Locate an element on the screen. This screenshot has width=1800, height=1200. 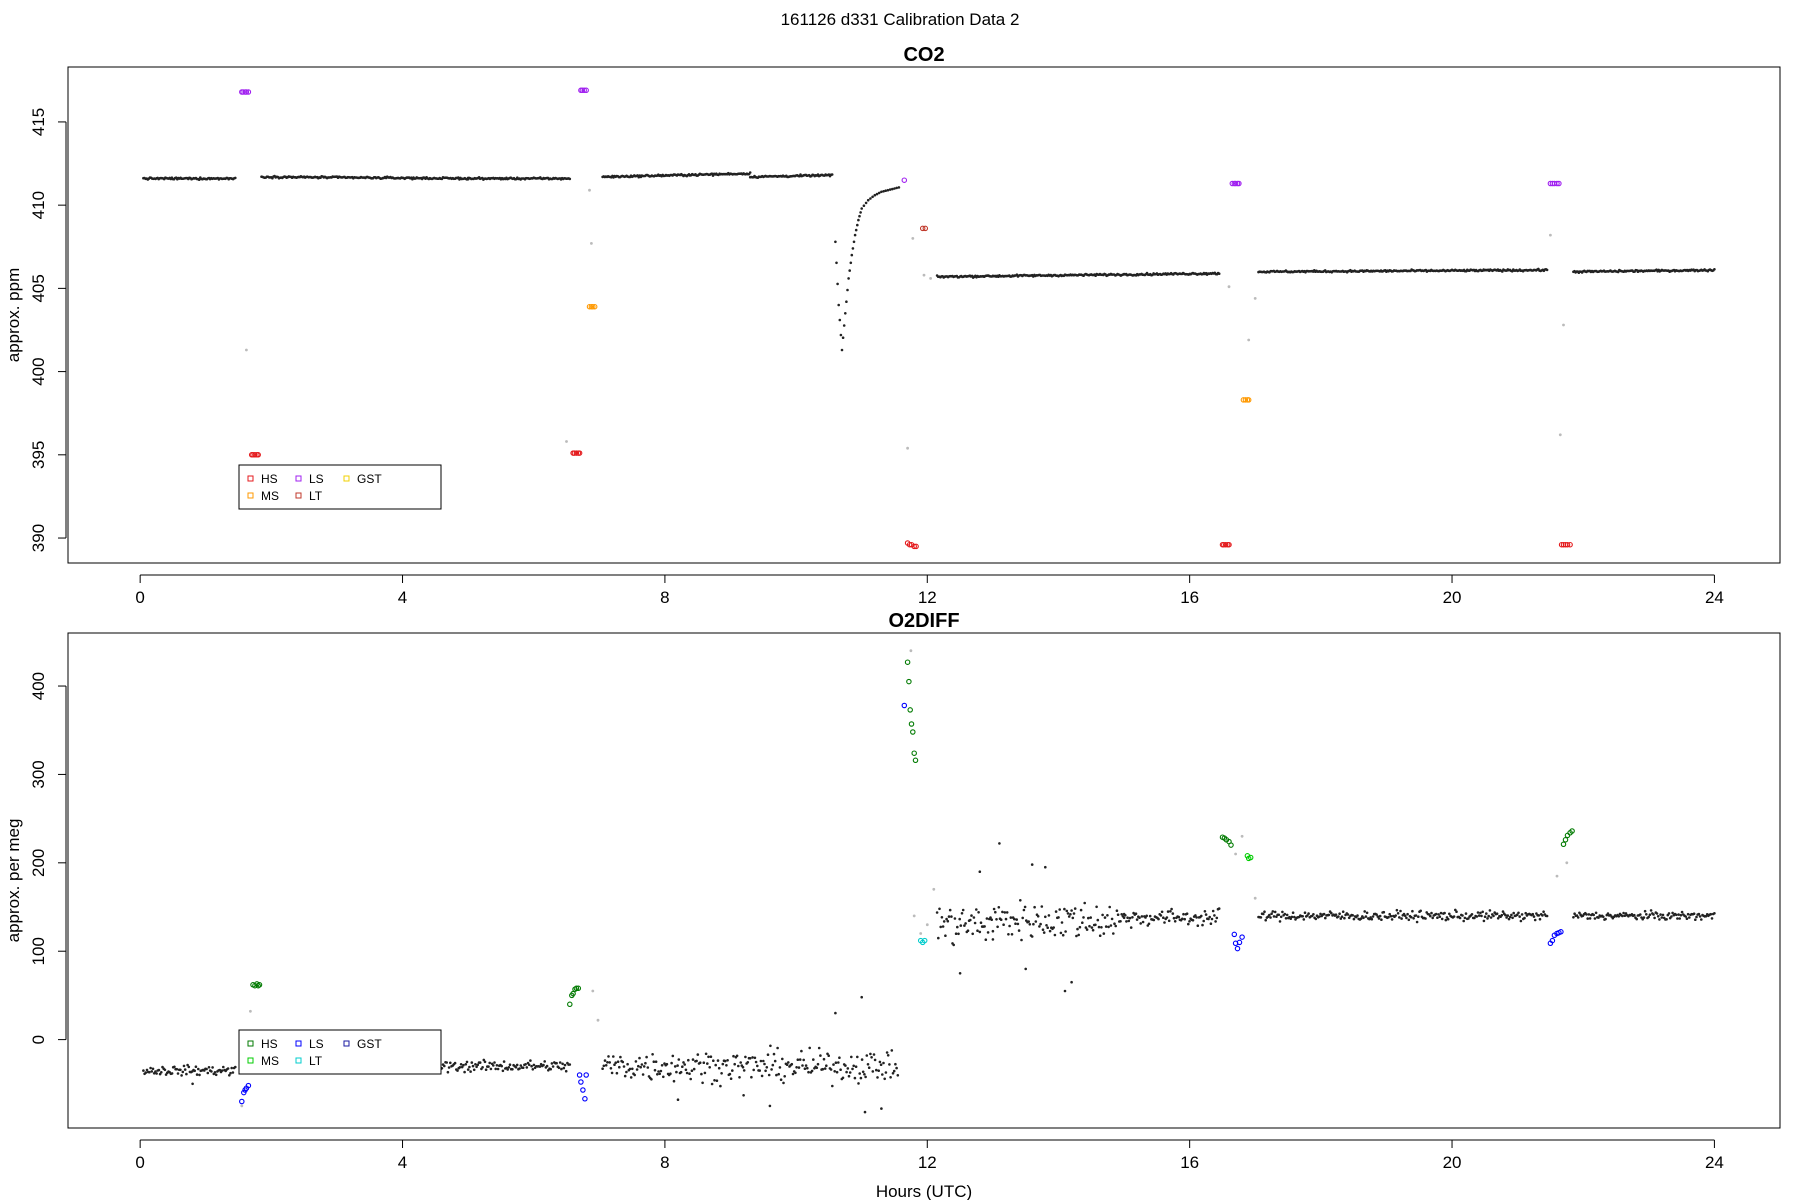
o2diff-legend-label: LT is located at coordinates (316, 1061).